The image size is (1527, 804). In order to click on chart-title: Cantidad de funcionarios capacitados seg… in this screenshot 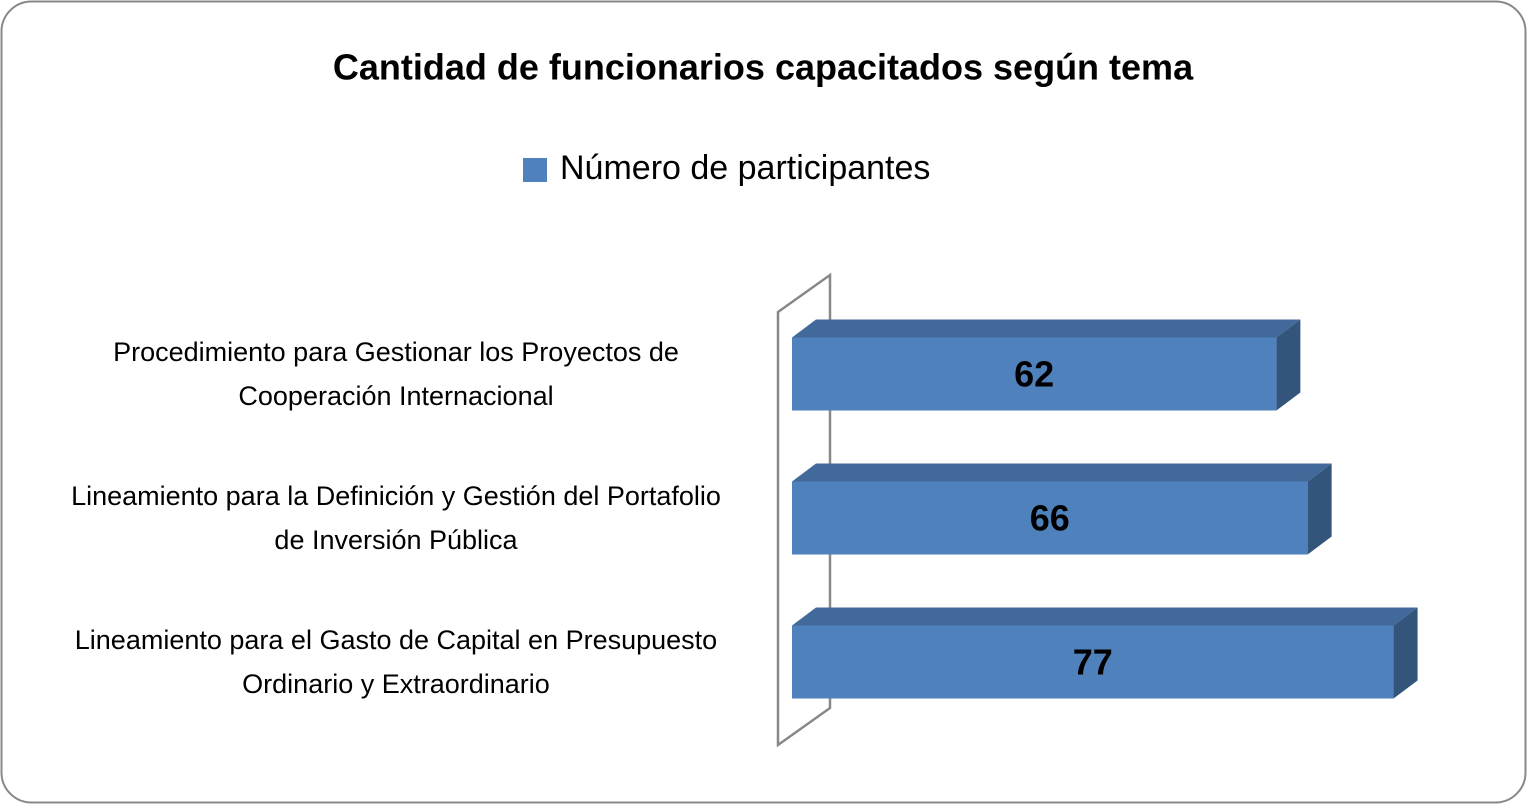, I will do `click(763, 67)`.